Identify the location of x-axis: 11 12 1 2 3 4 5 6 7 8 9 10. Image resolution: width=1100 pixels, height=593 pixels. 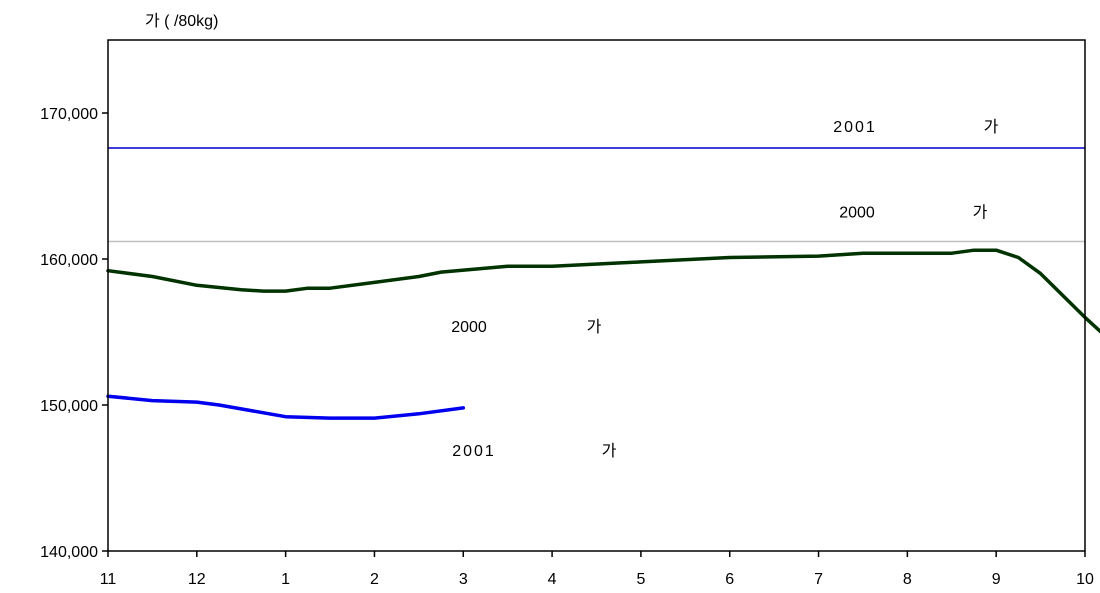
(597, 569).